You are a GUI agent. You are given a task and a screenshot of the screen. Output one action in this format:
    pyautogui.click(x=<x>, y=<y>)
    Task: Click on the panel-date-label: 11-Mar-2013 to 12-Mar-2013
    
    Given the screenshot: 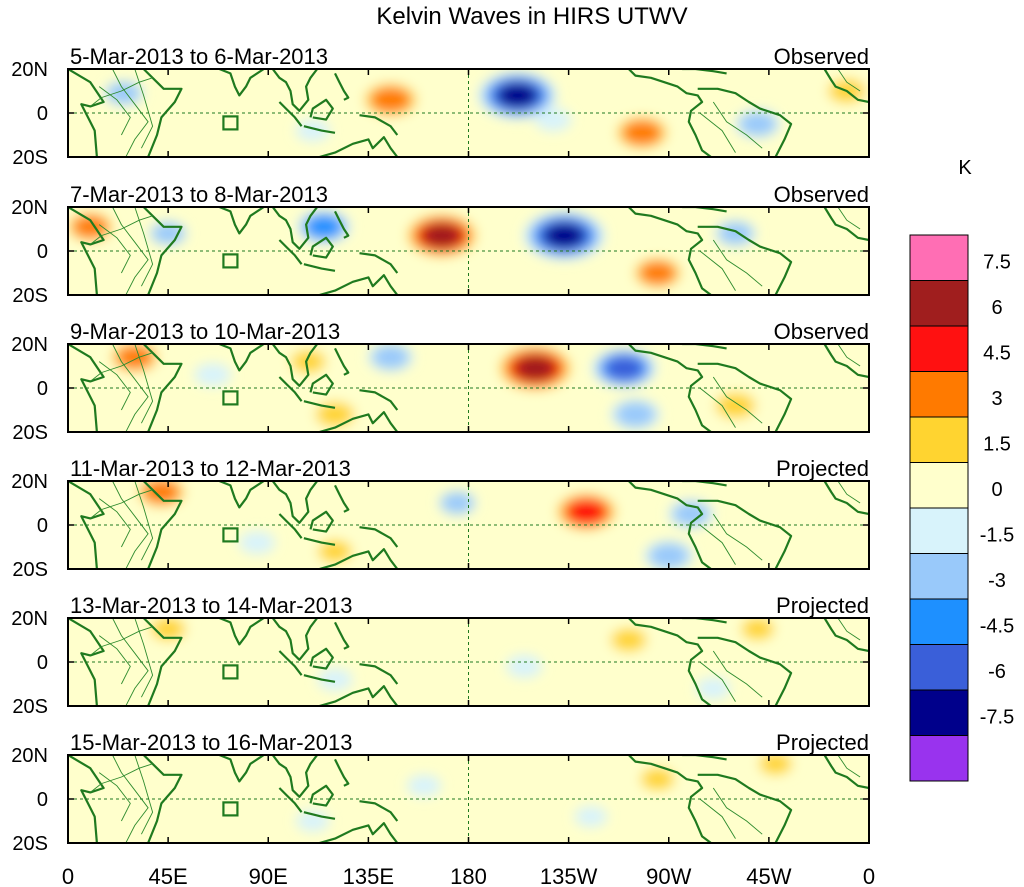 What is the action you would take?
    pyautogui.click(x=210, y=468)
    